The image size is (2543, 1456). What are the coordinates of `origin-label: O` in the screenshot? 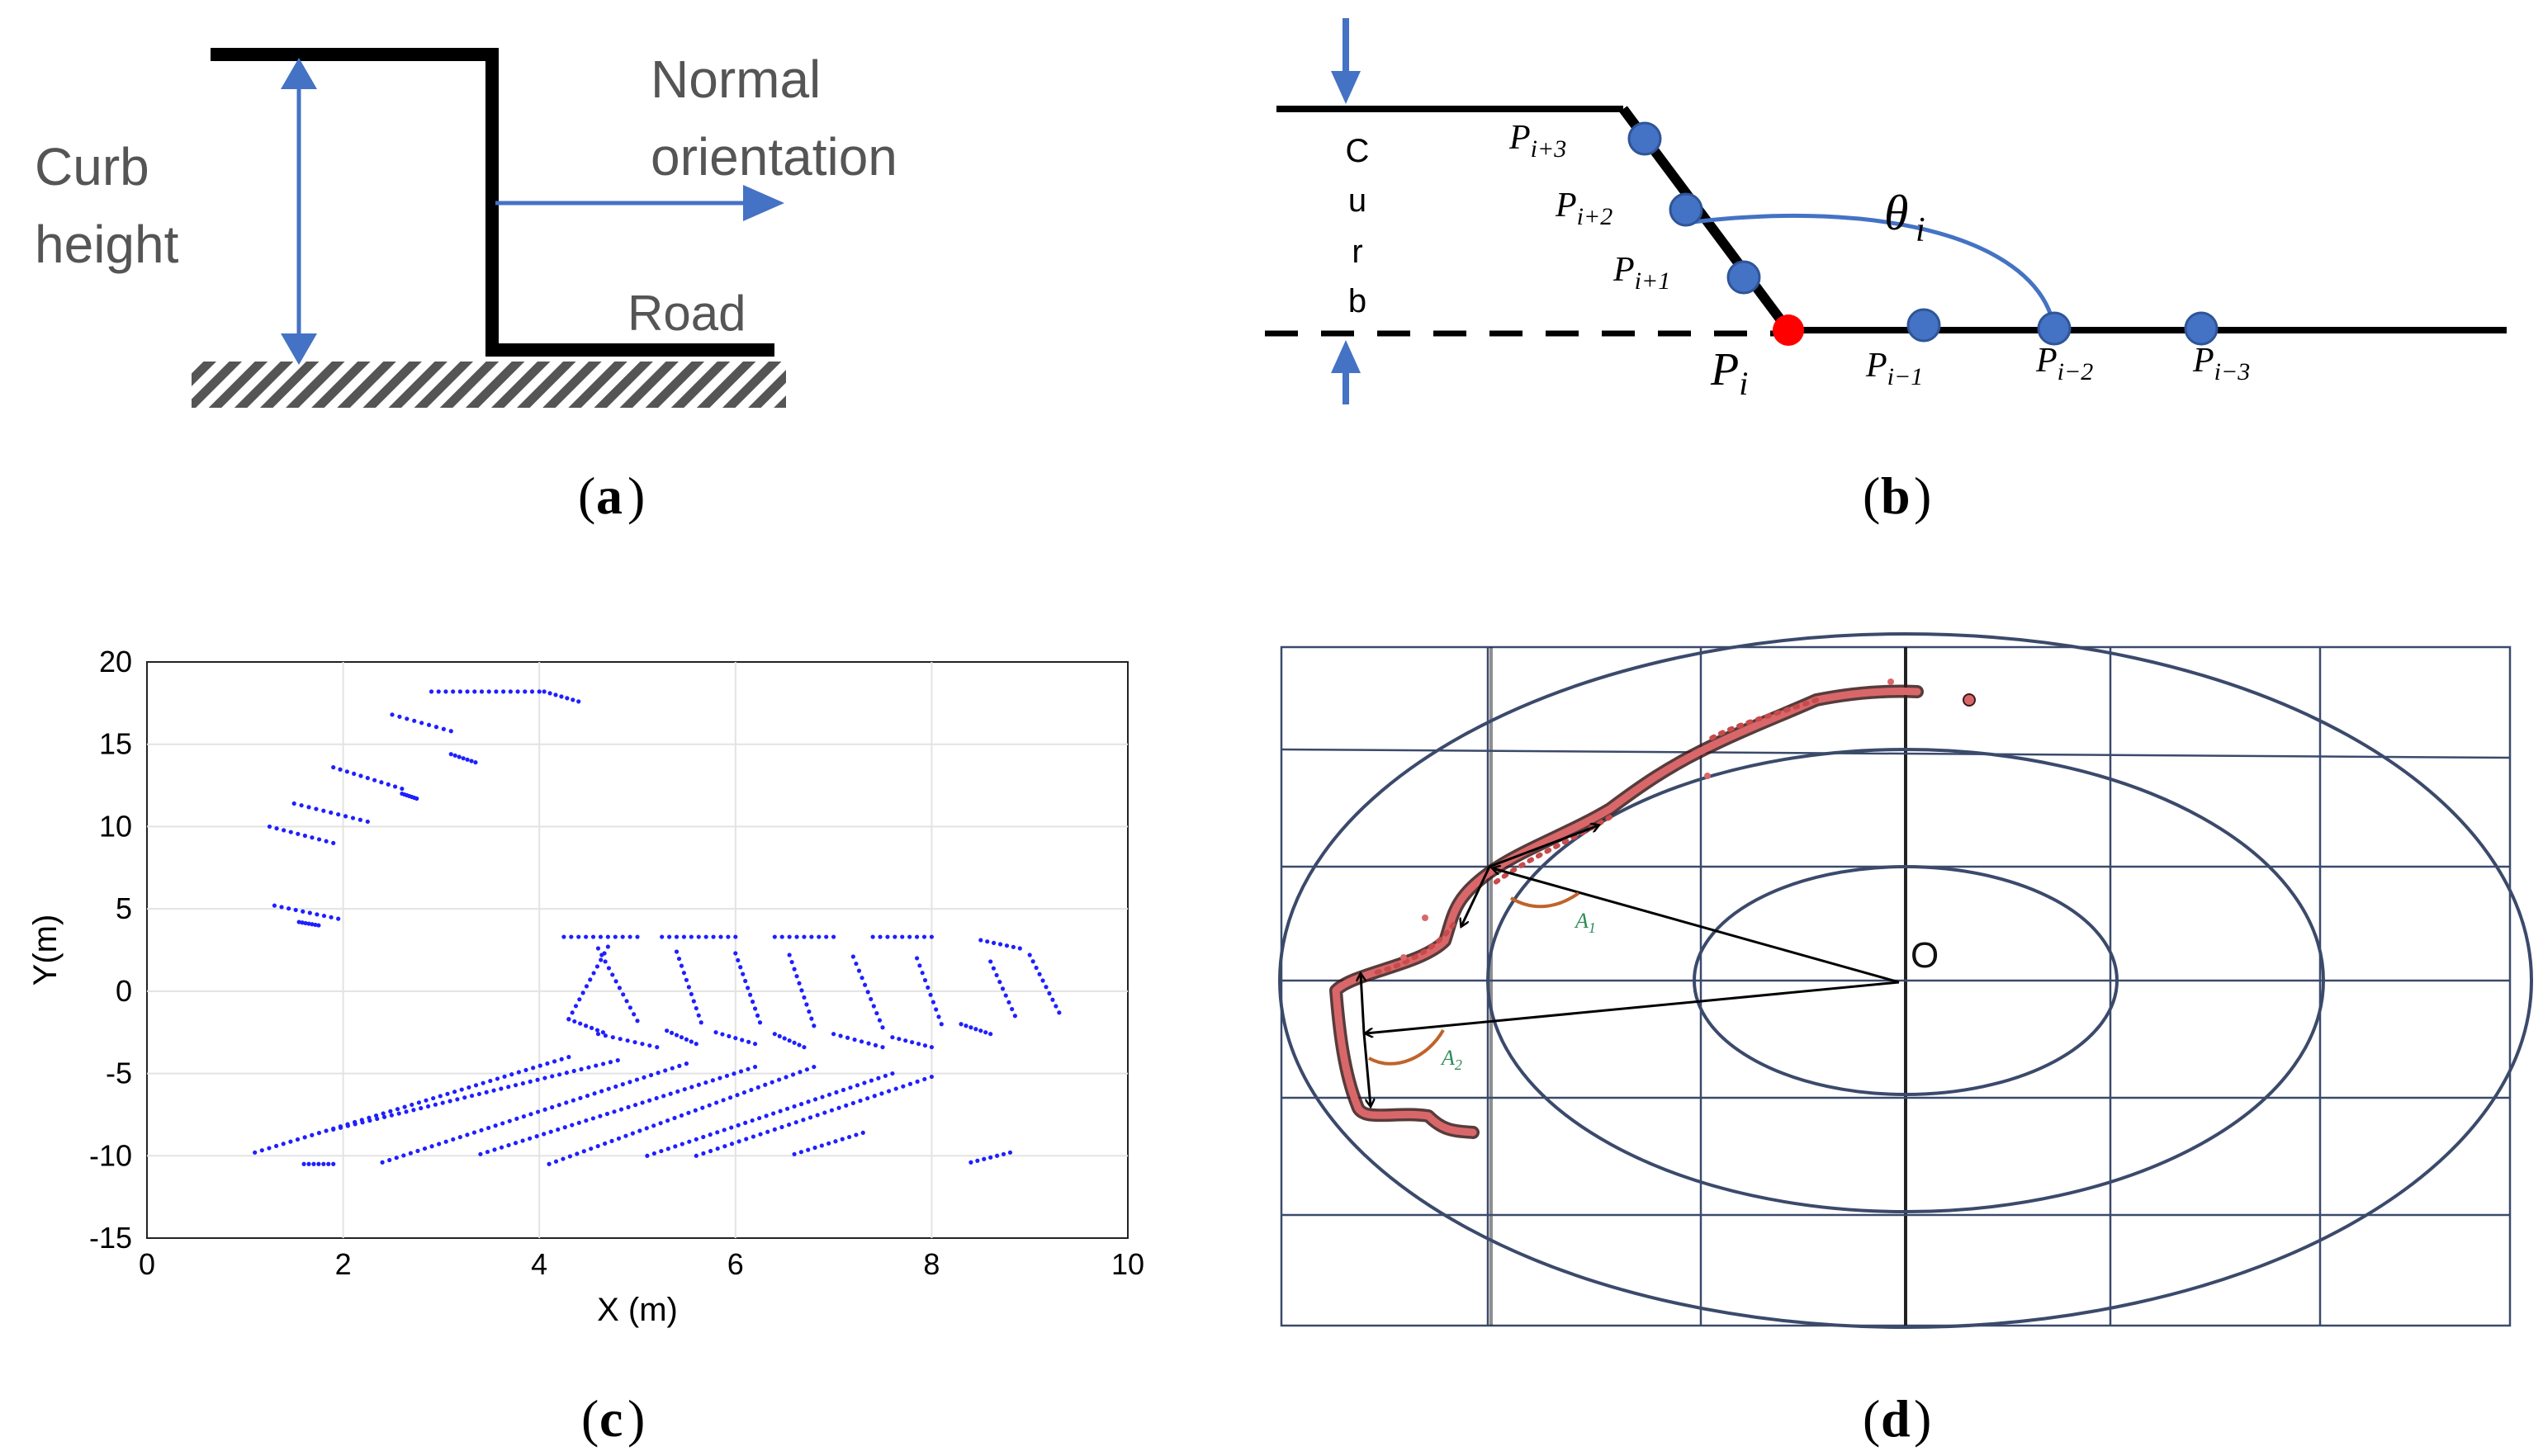 It's located at (1925, 955).